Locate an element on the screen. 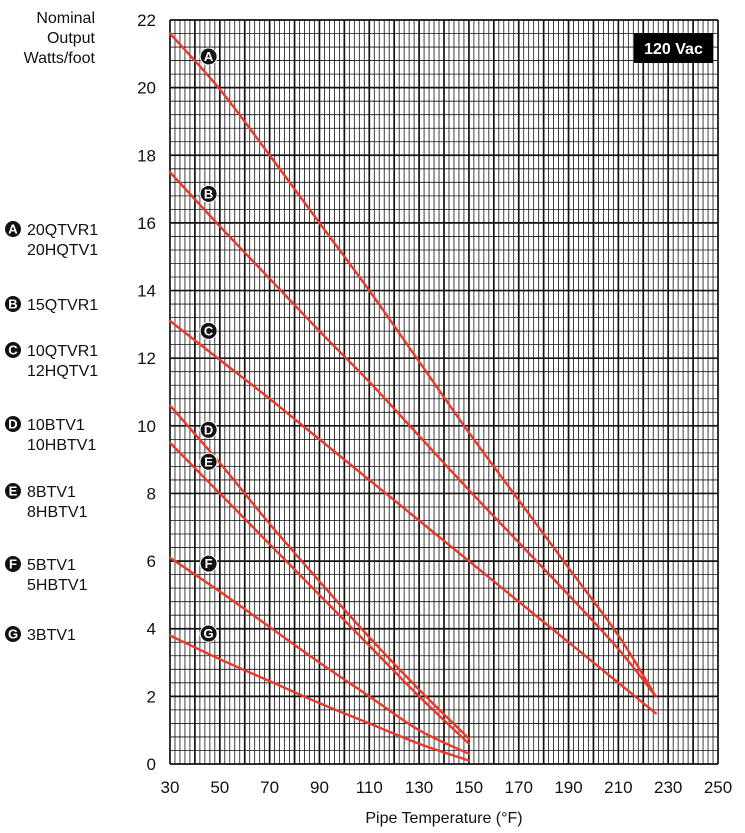 Image resolution: width=745 pixels, height=833 pixels. x-tick-label: 130 is located at coordinates (419, 787).